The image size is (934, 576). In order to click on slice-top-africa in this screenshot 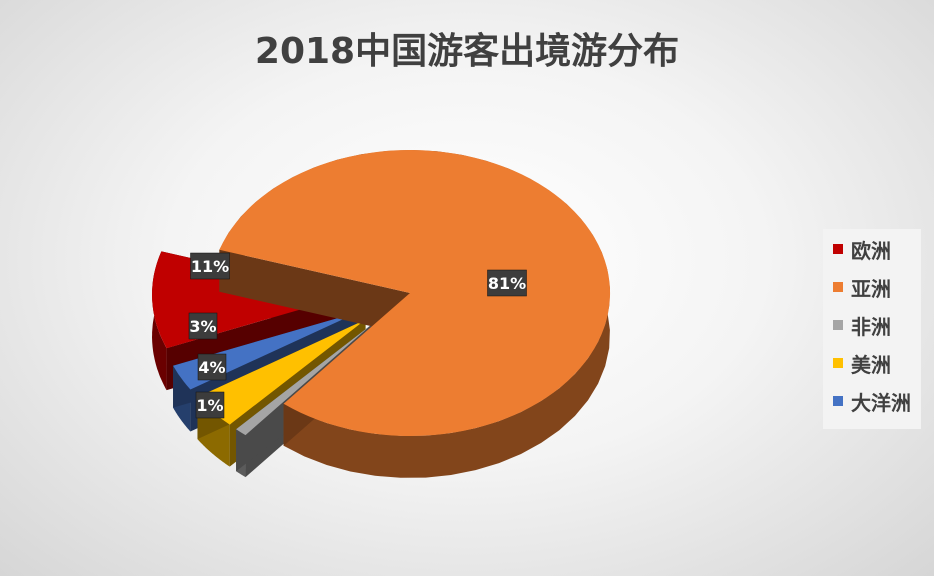, I will do `click(304, 380)`.